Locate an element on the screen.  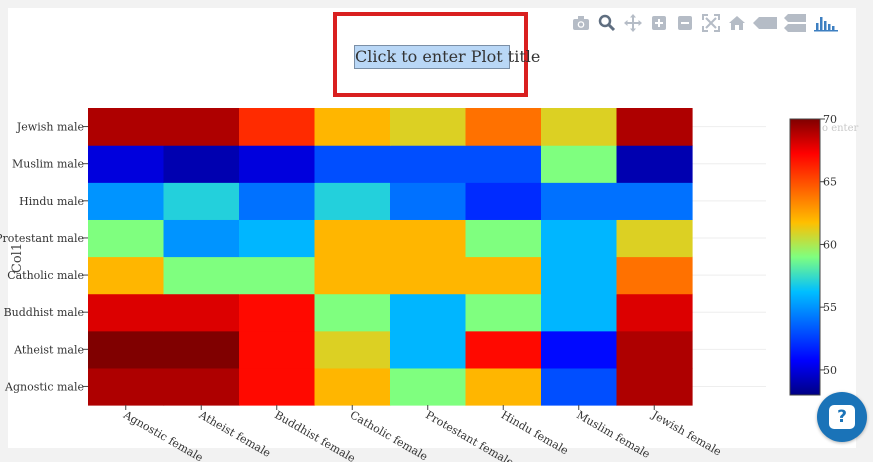
y-tick-label: Protestant male is located at coordinates (42, 238).